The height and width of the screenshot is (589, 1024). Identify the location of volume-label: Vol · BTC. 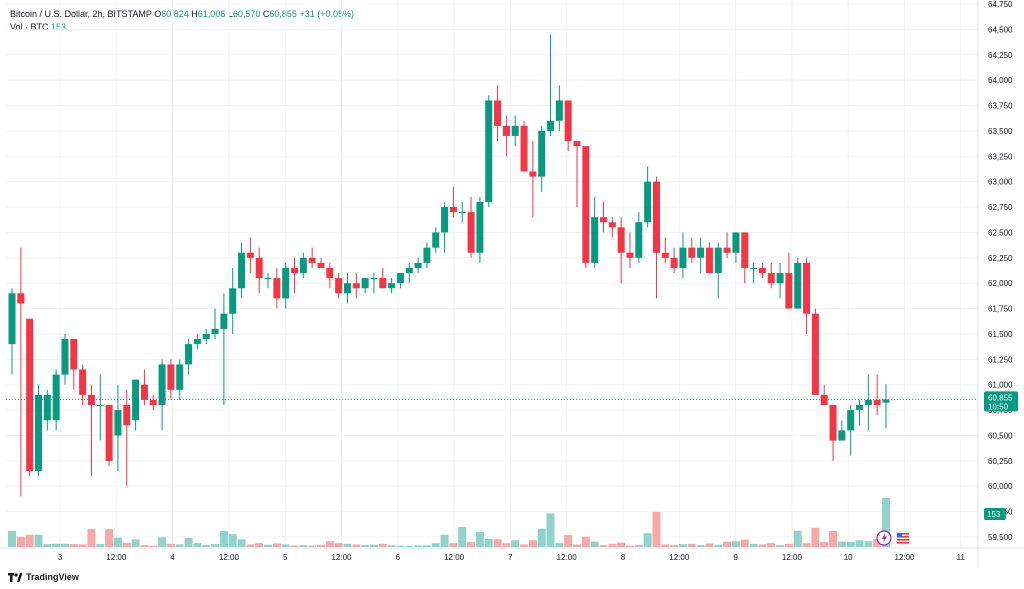
(29, 27).